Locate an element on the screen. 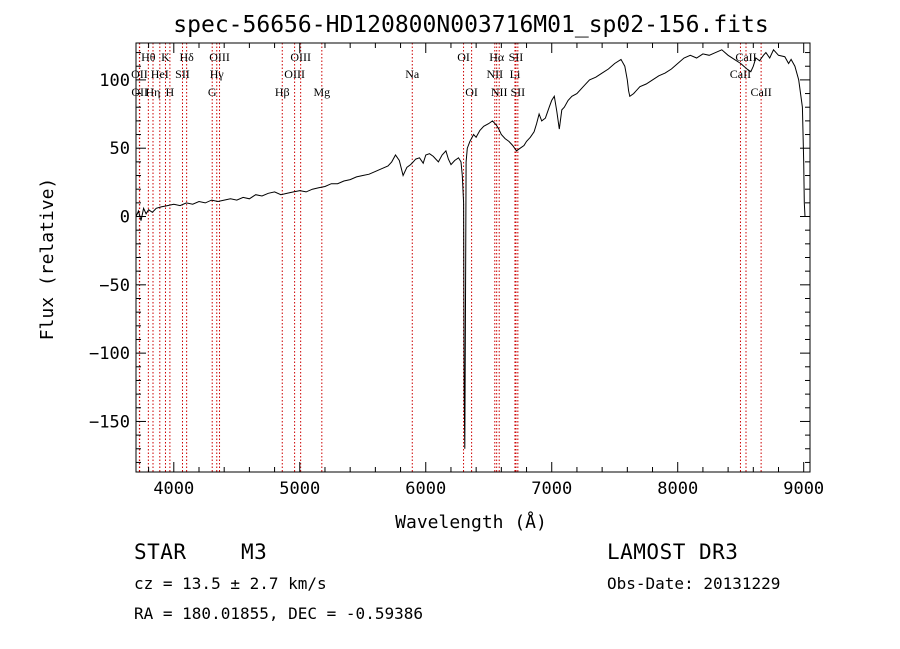 The image size is (900, 649). marker-label: Hθ is located at coordinates (148, 57).